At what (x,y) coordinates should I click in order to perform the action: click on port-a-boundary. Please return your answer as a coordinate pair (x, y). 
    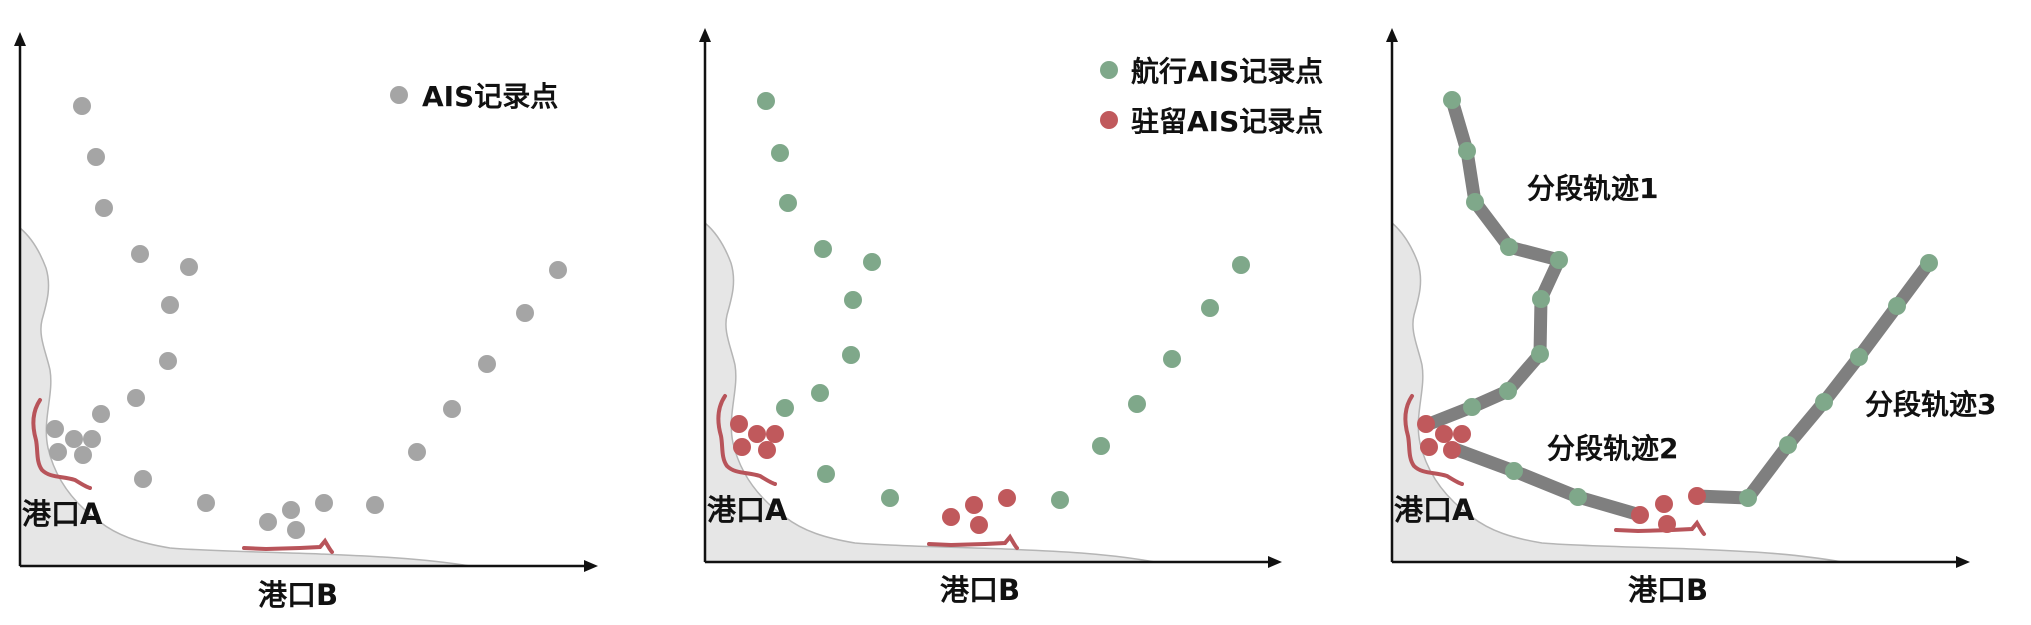
    Looking at the image, I should click on (746, 440).